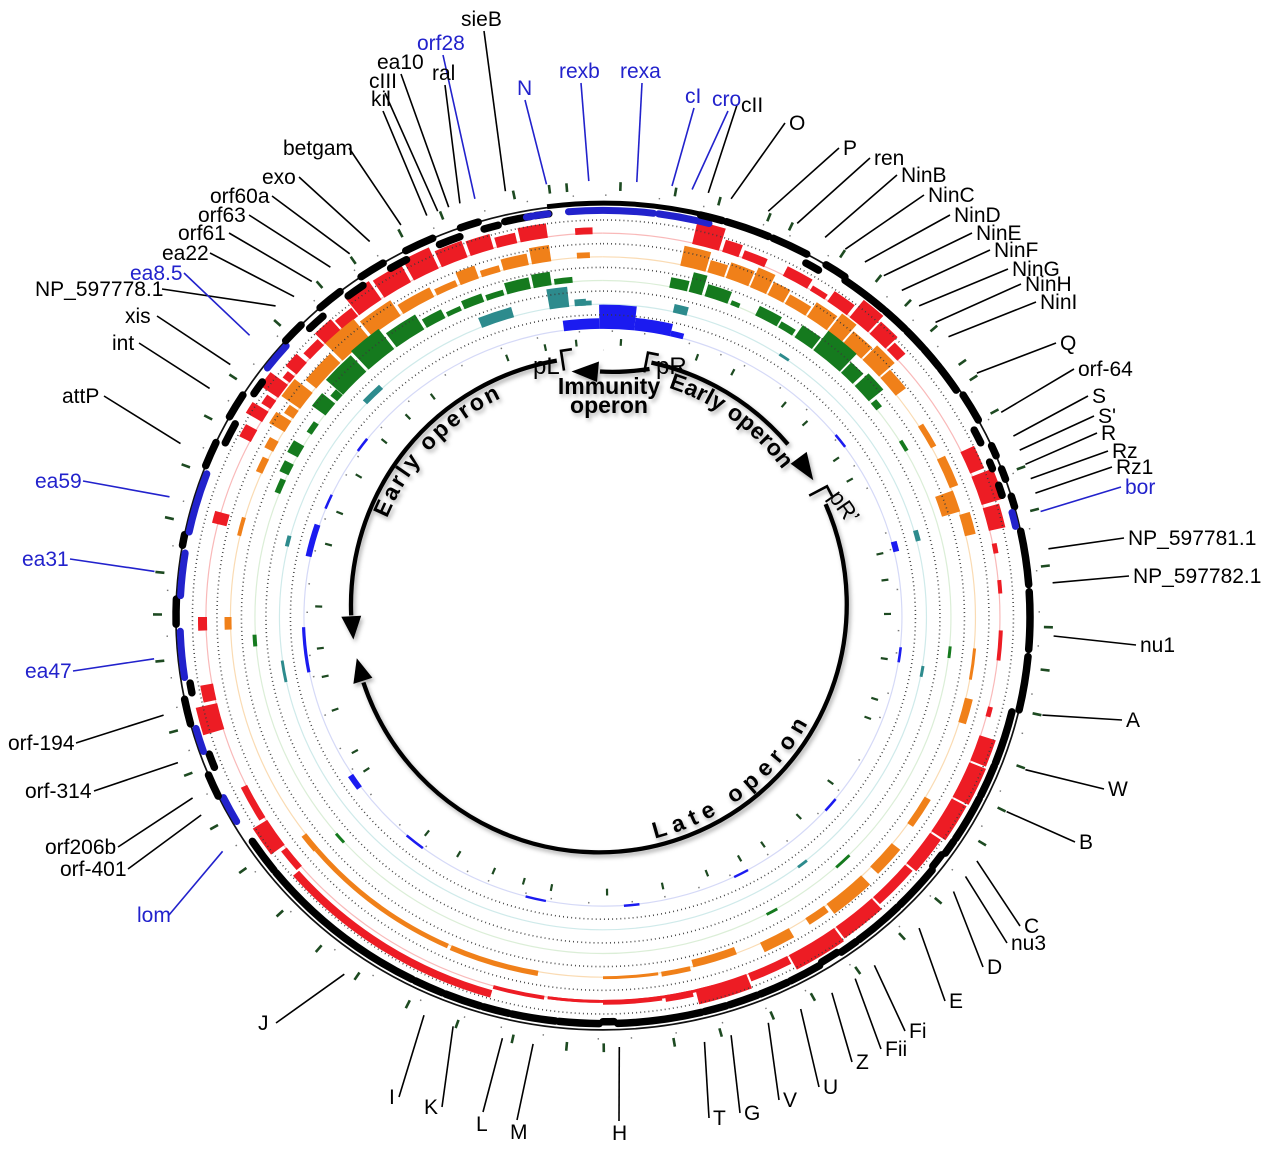 The width and height of the screenshot is (1280, 1151). What do you see at coordinates (48, 671) in the screenshot?
I see `svg-text: ea47` at bounding box center [48, 671].